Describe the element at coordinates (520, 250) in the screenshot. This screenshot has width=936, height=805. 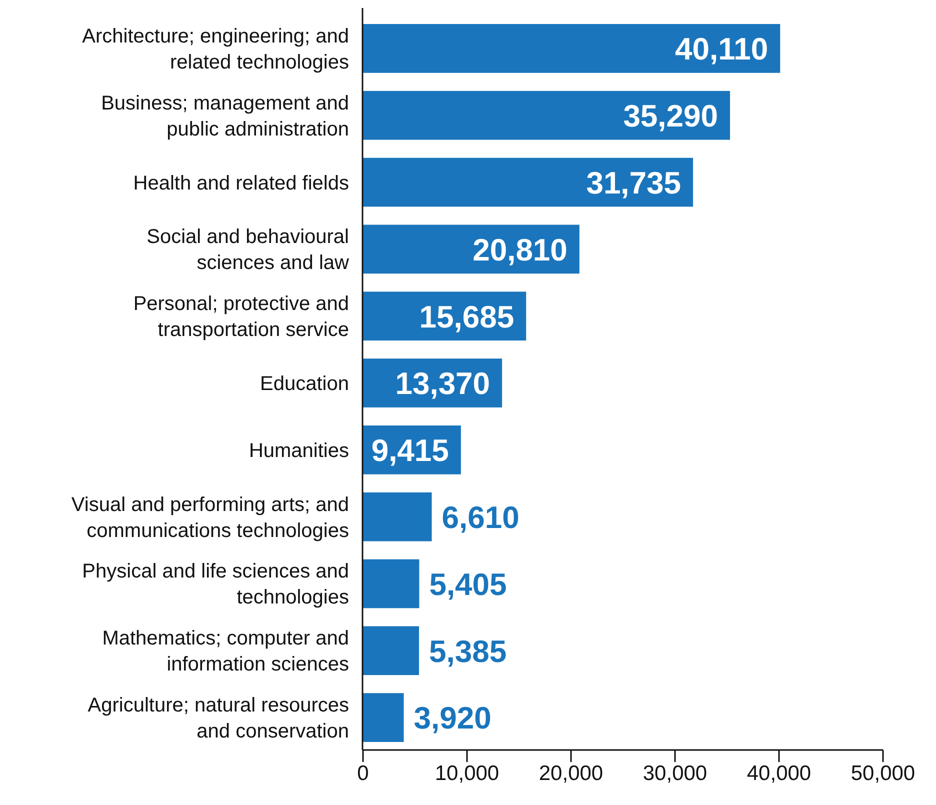
I see `data-label: 20,810` at that location.